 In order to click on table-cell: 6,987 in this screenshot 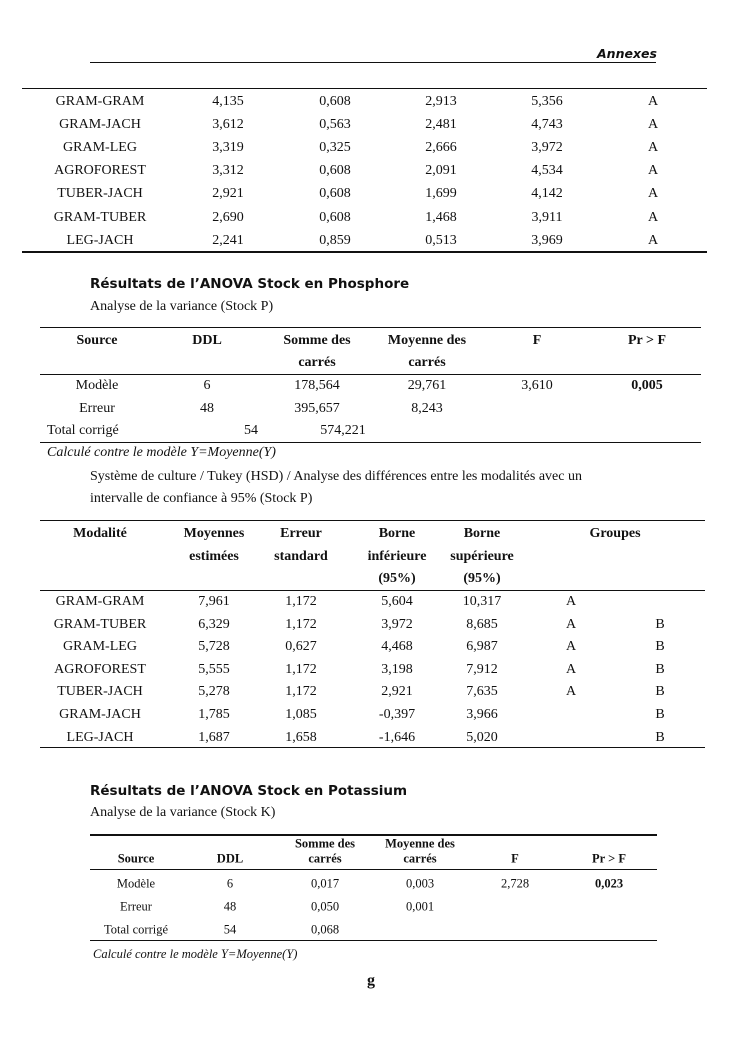, I will do `click(482, 647)`.